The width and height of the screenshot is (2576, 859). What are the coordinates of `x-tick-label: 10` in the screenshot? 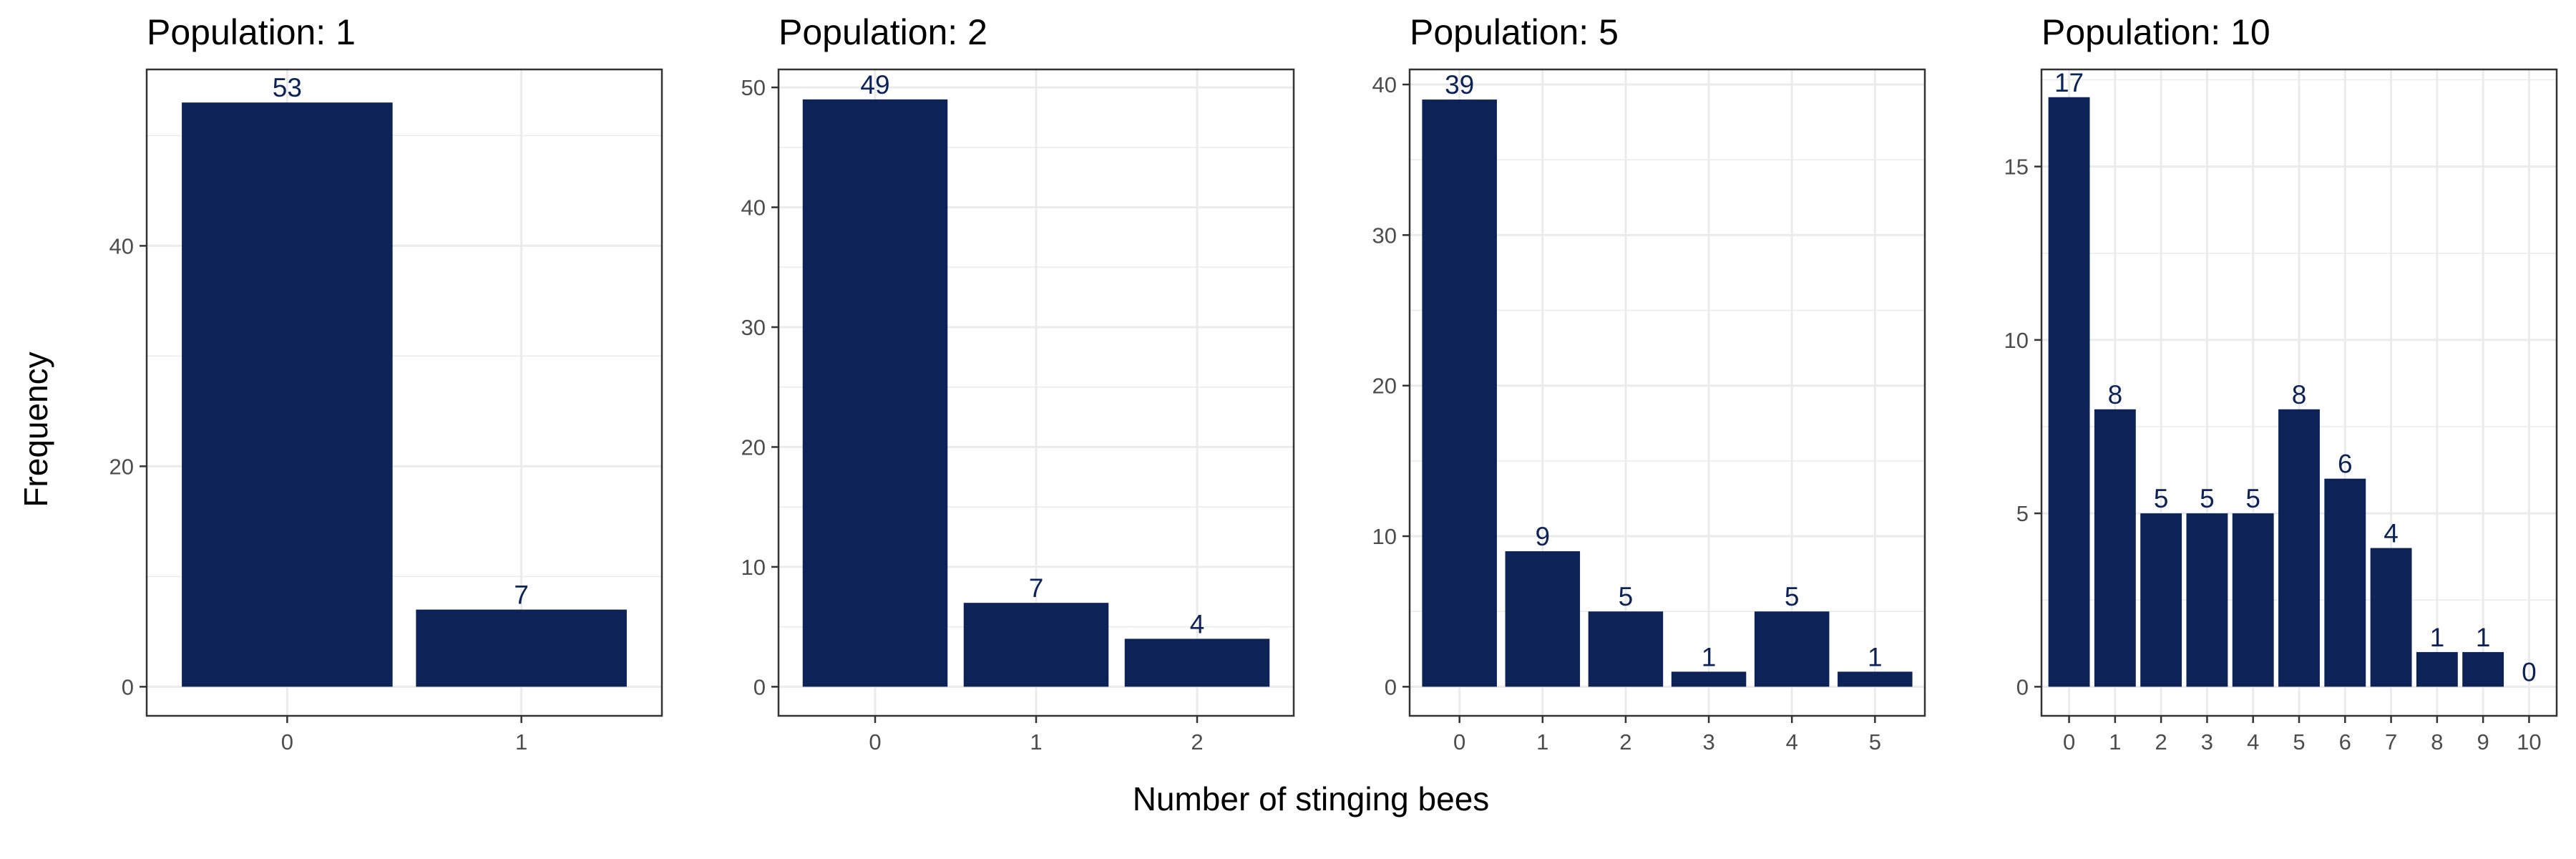 It's located at (2529, 741).